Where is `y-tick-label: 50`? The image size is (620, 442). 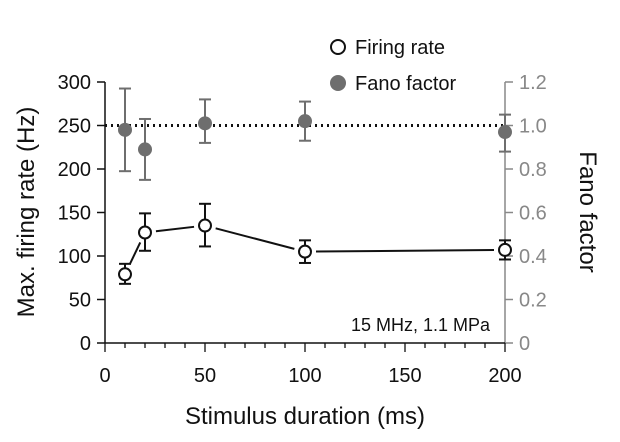
y-tick-label: 50 is located at coordinates (80, 301).